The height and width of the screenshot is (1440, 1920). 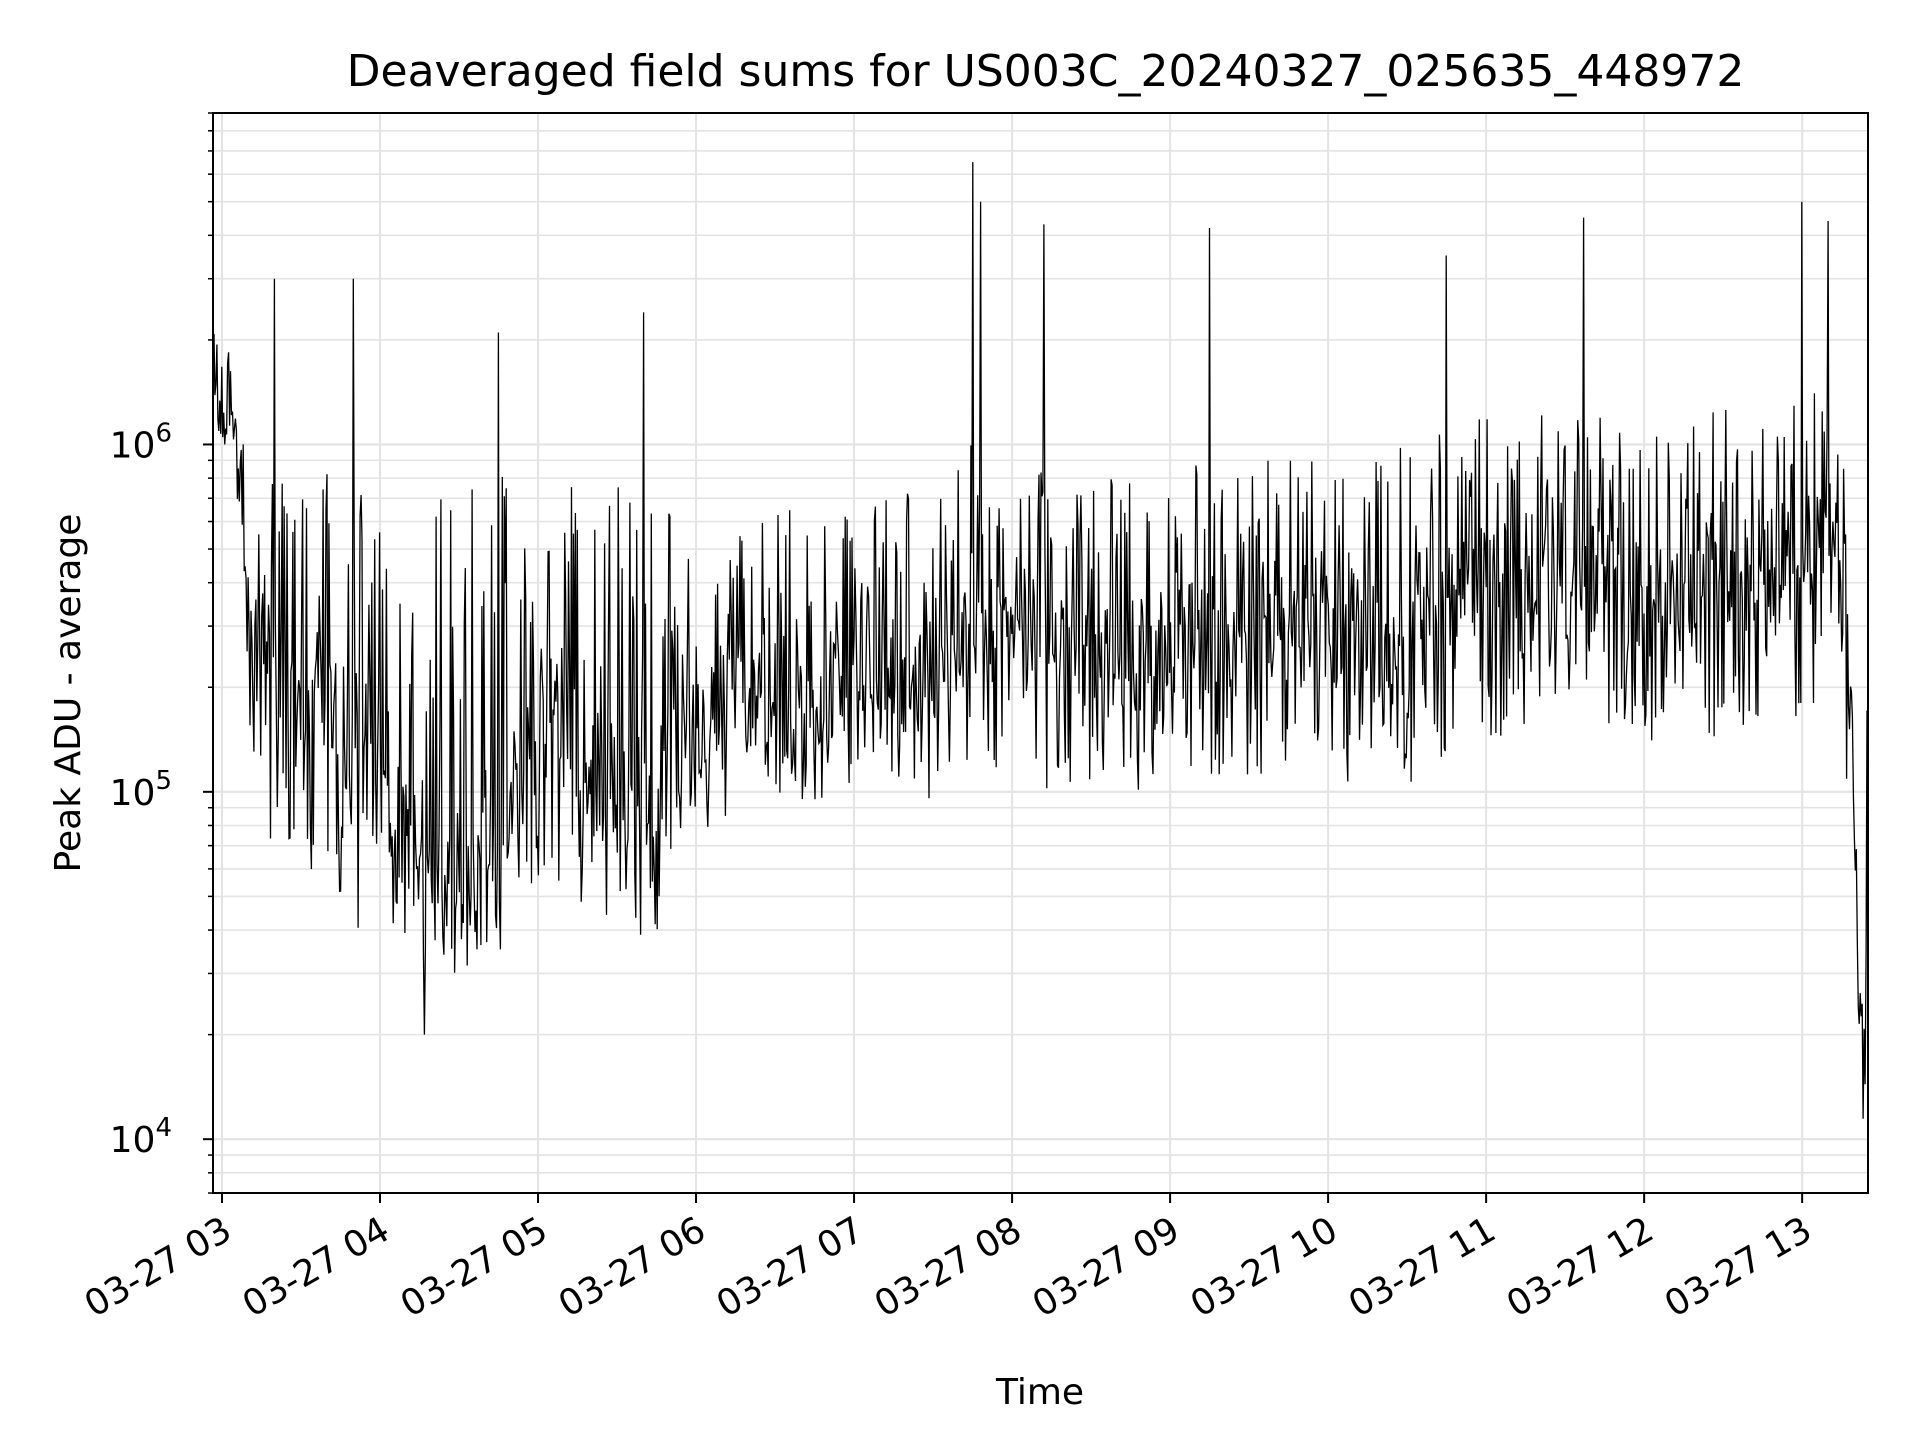 I want to click on x-tick-label: 03-27 10, so click(x=1264, y=1267).